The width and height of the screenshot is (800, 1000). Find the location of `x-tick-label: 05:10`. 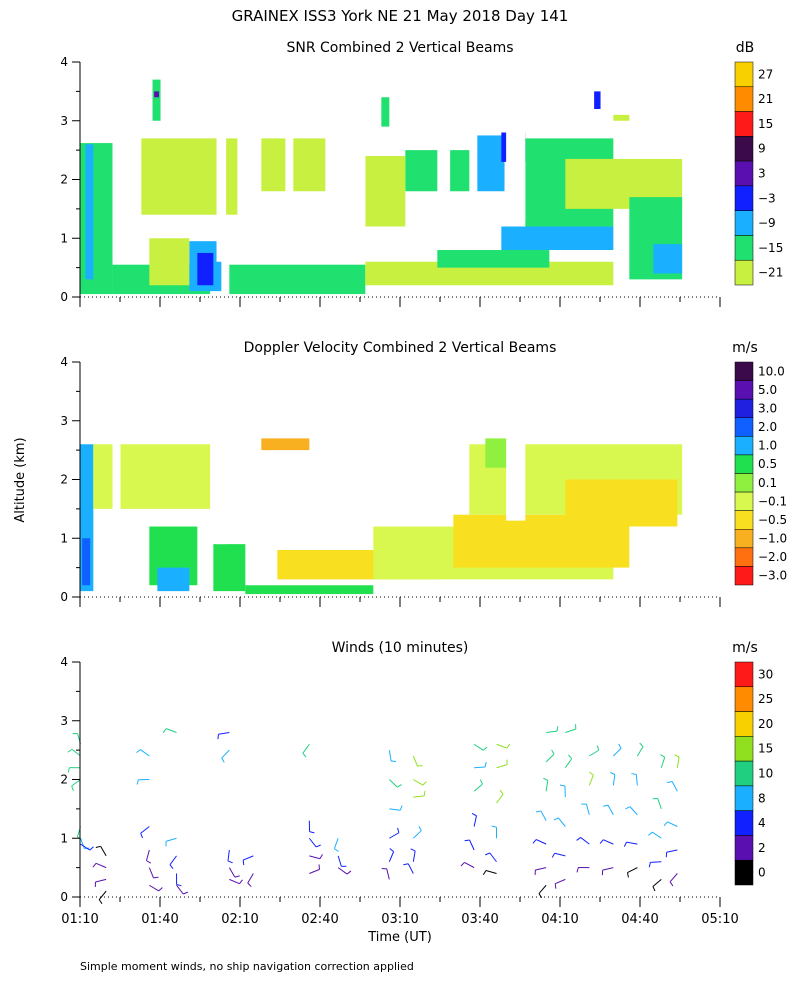

x-tick-label: 05:10 is located at coordinates (719, 919).